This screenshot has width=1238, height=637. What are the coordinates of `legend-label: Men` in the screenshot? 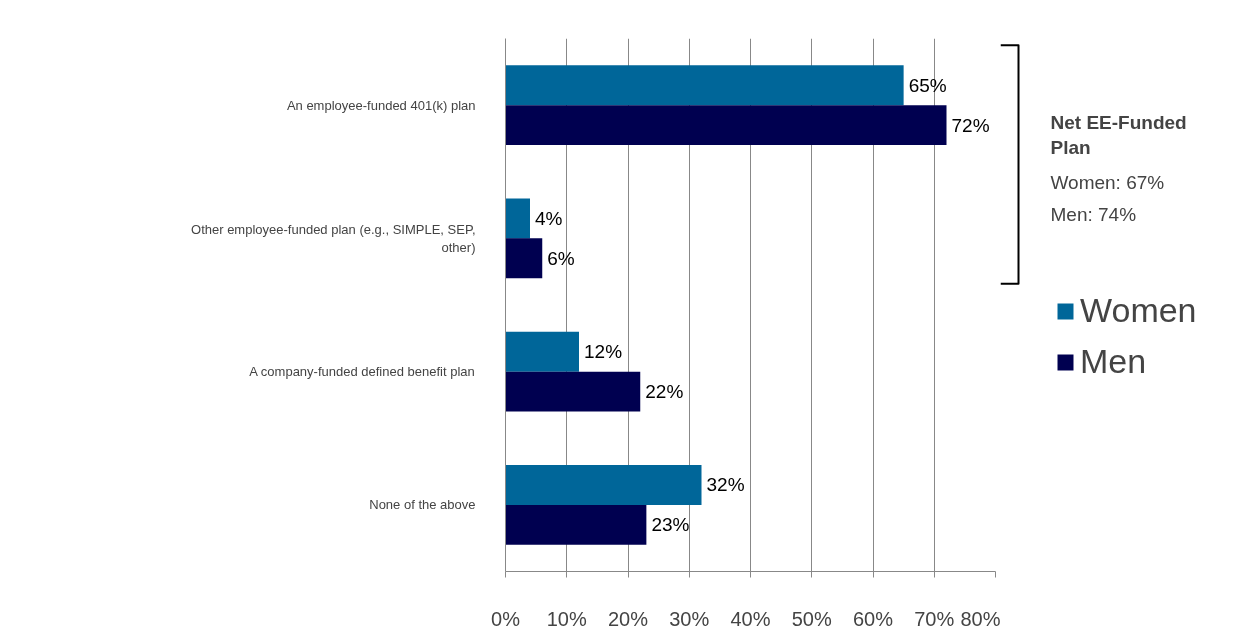 It's located at (1113, 361).